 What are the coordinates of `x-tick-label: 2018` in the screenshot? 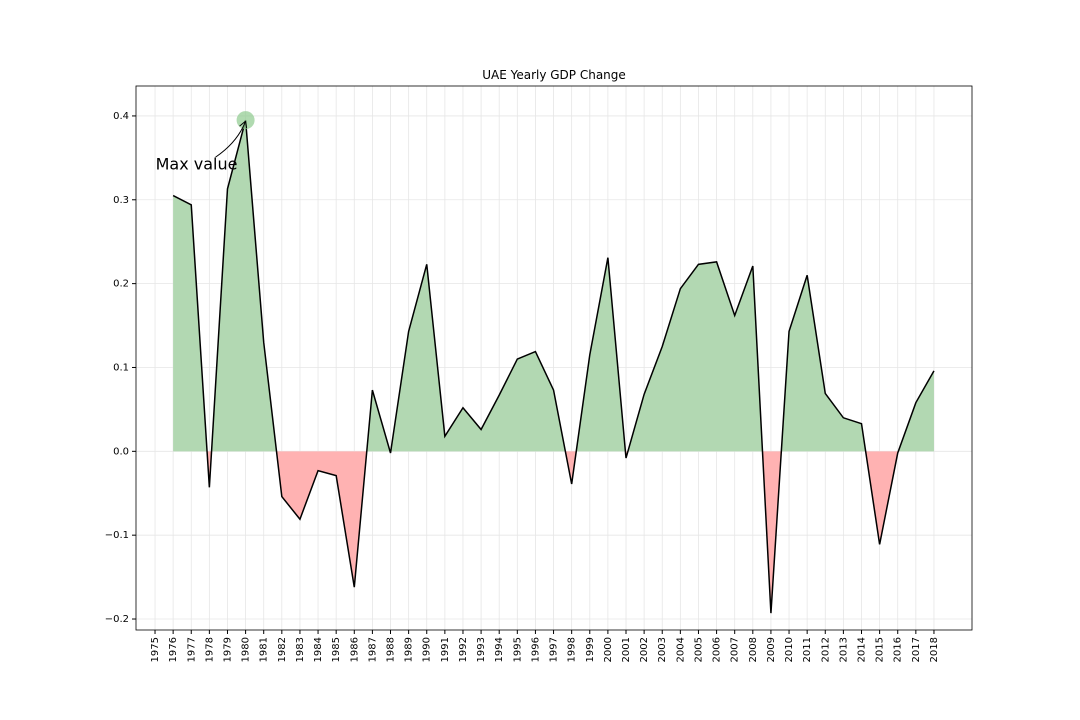 It's located at (934, 649).